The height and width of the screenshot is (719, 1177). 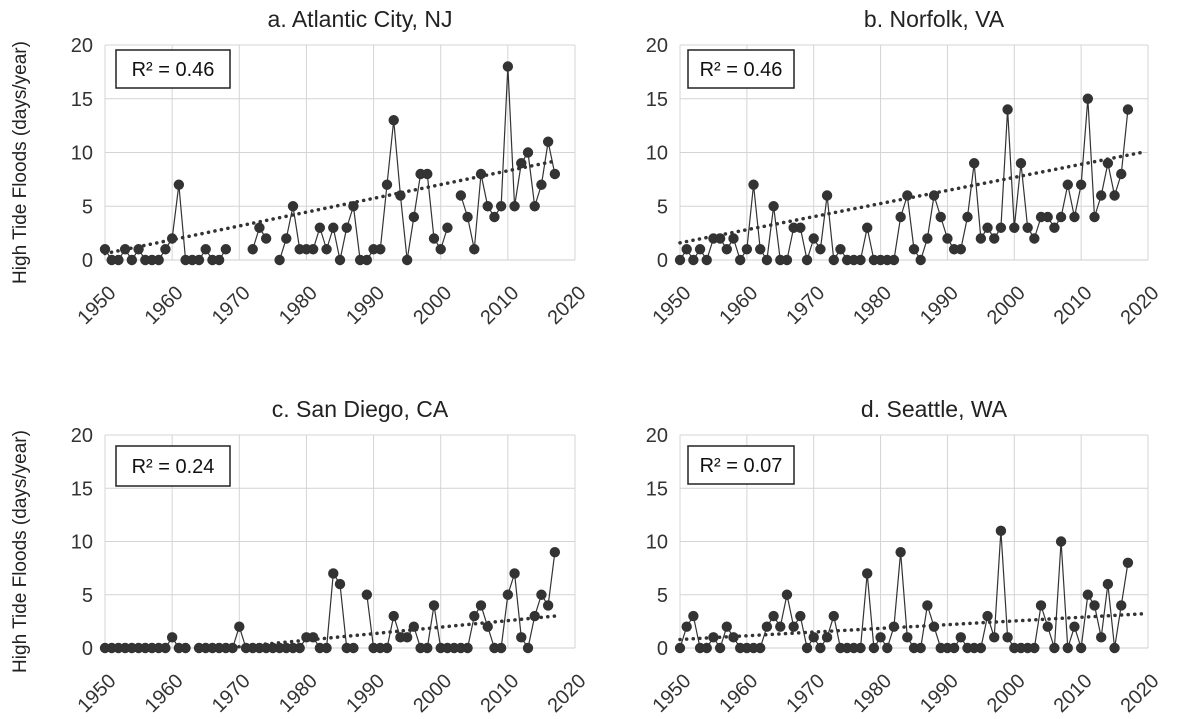 I want to click on panel-title: d. Seattle, WA, so click(x=934, y=409).